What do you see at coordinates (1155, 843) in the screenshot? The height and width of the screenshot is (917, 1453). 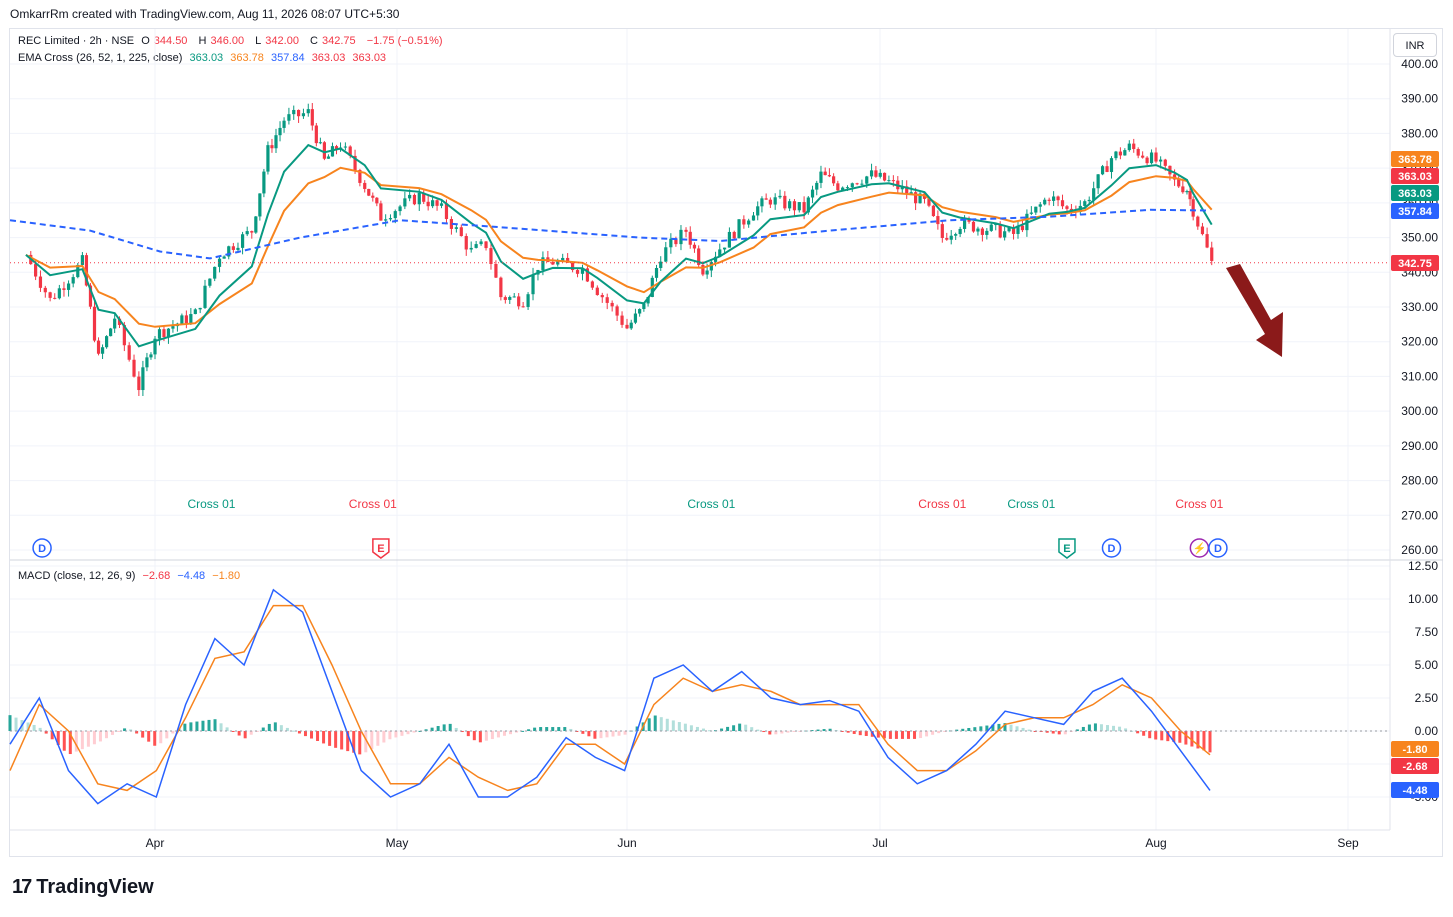 I see `time-tick-label: Aug` at bounding box center [1155, 843].